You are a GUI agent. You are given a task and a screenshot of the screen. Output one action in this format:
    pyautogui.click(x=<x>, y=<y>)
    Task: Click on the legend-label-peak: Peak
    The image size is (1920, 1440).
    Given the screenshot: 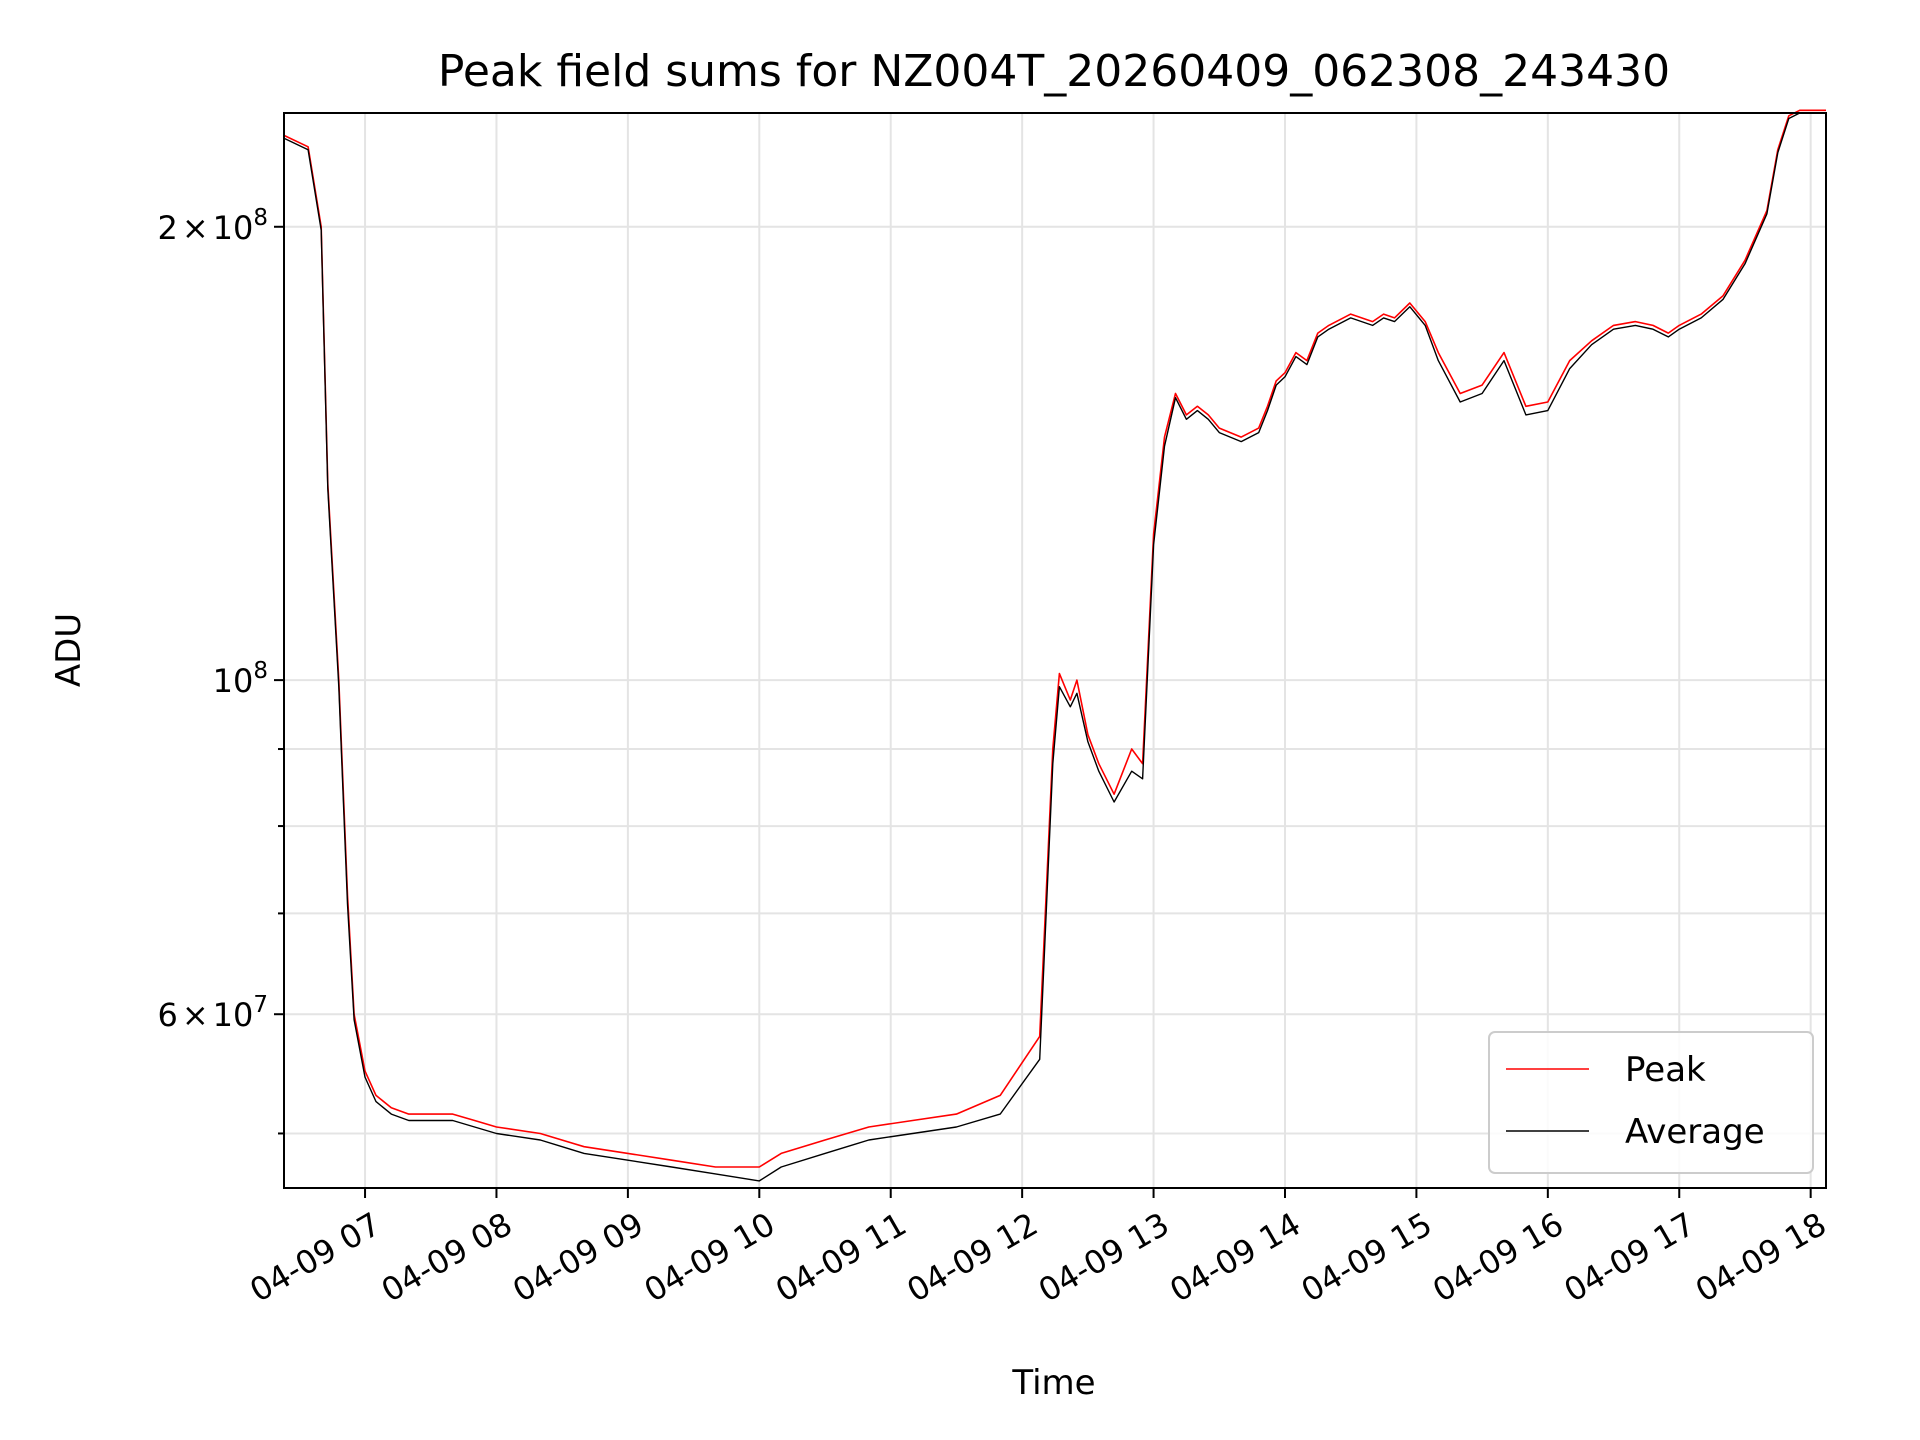 What is the action you would take?
    pyautogui.click(x=1665, y=1070)
    